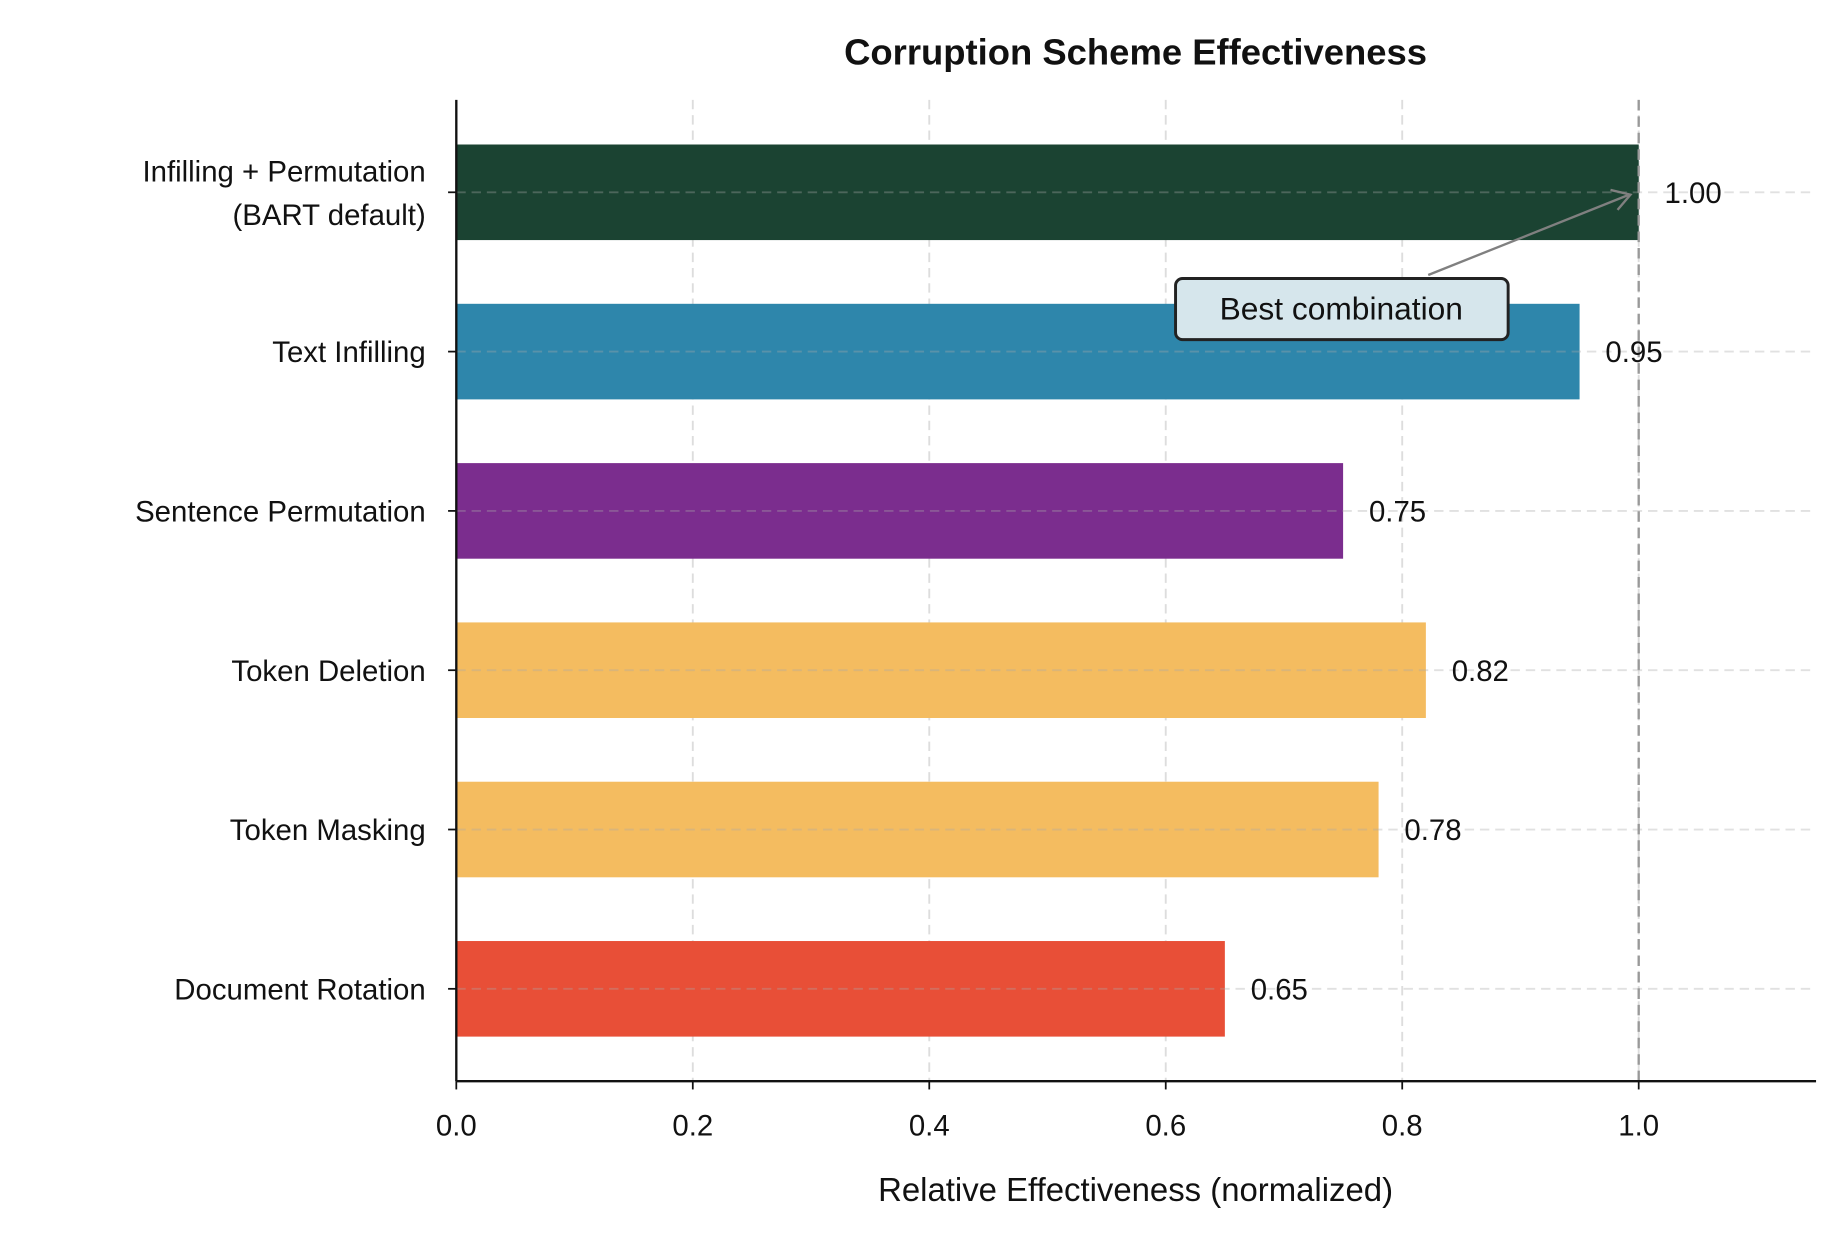 The height and width of the screenshot is (1234, 1834). Describe the element at coordinates (1402, 1125) in the screenshot. I see `x-tick-label: 0.8` at that location.